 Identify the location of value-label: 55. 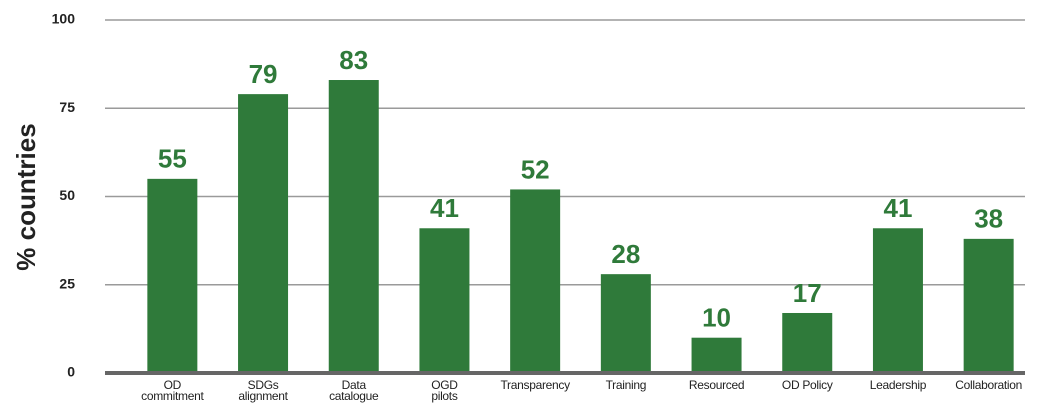
(172, 159).